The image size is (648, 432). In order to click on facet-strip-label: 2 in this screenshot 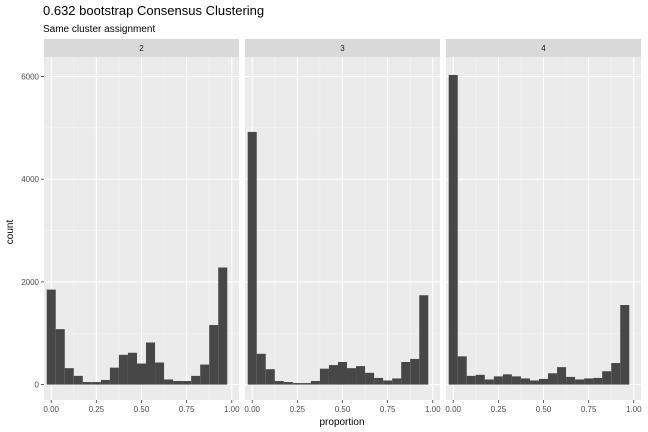, I will do `click(141, 48)`.